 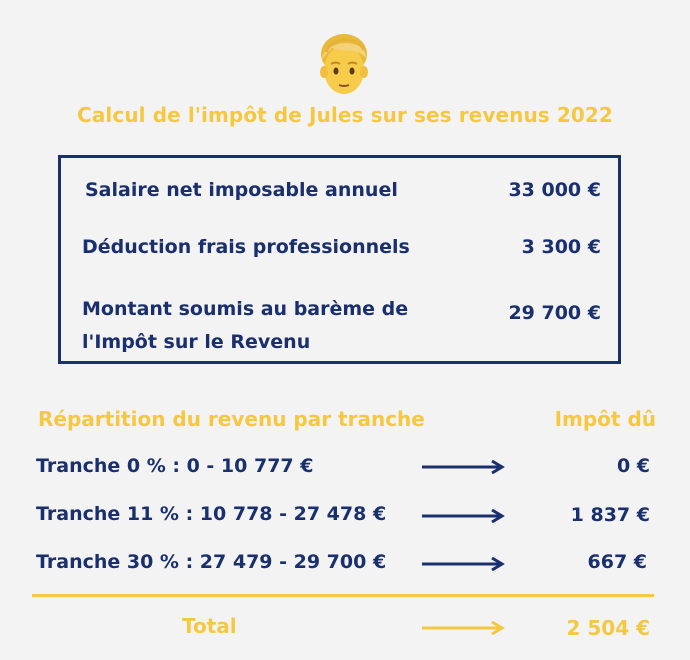 I want to click on bracket-value: 667 €, so click(x=617, y=562).